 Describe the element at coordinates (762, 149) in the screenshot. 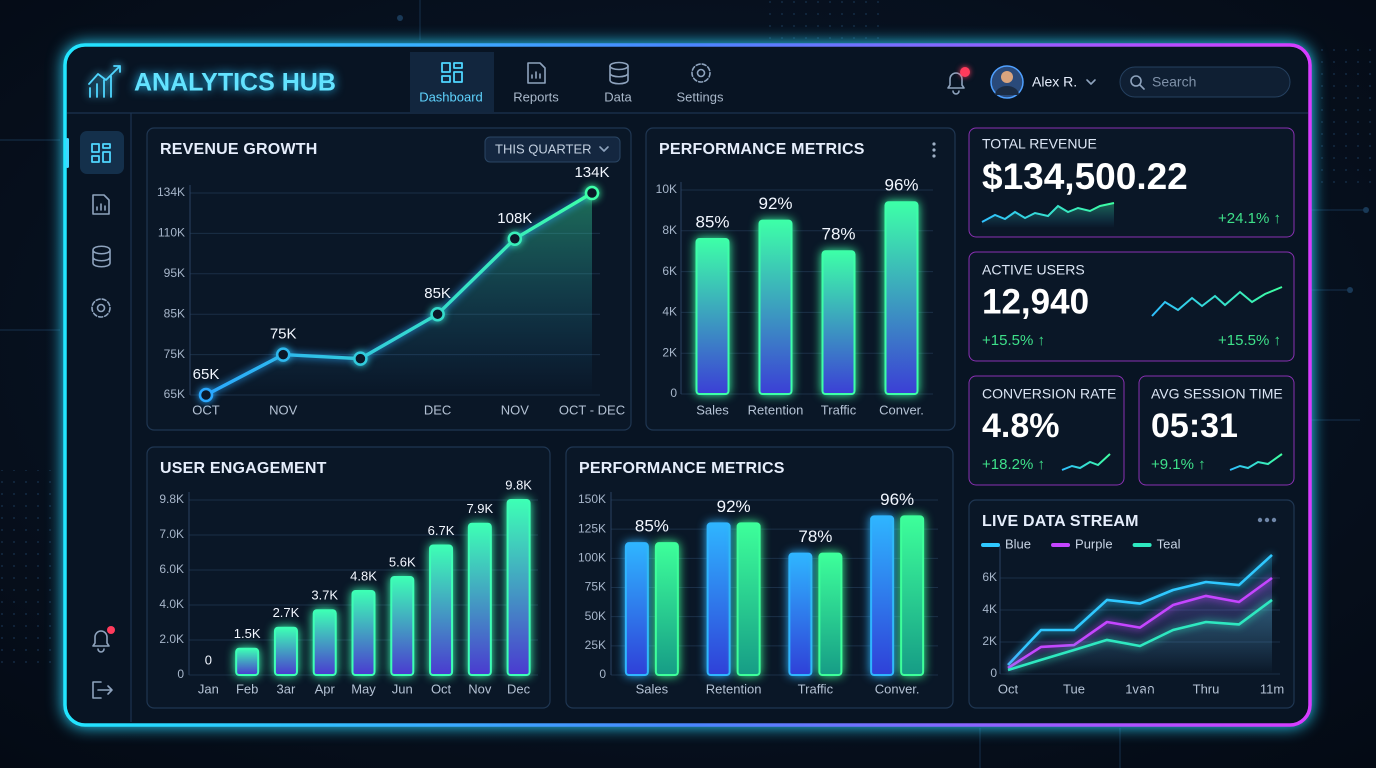

I see `panel-title: PERFORMANCE METRICS` at that location.